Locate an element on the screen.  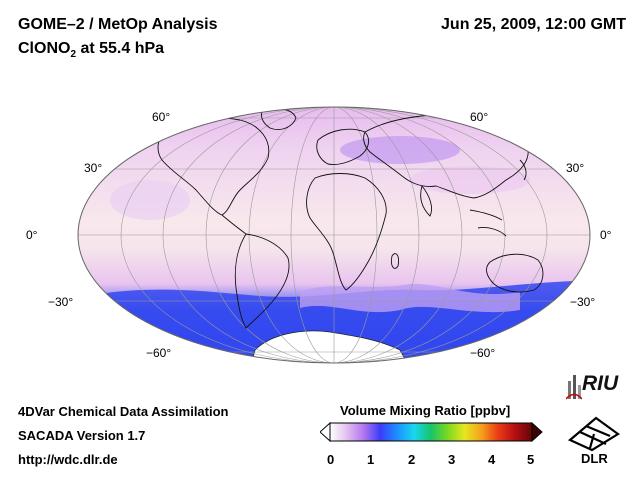
colorbar-tick: 0 is located at coordinates (331, 459).